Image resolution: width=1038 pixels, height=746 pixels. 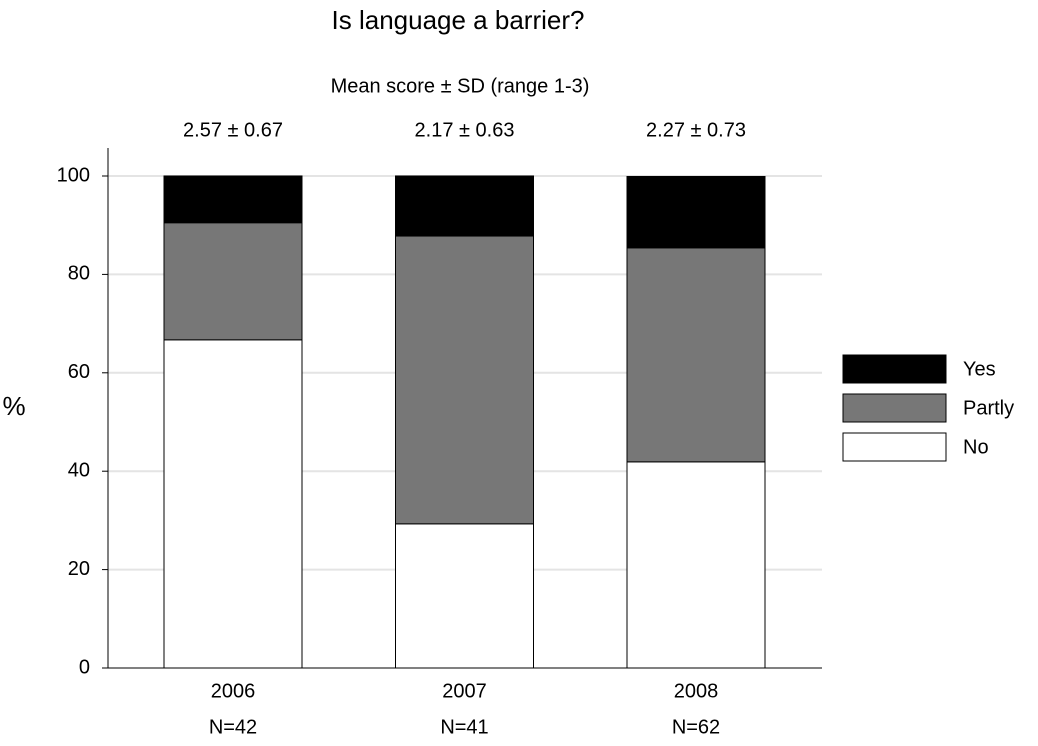 I want to click on y-tick-label: 40, so click(x=79, y=470).